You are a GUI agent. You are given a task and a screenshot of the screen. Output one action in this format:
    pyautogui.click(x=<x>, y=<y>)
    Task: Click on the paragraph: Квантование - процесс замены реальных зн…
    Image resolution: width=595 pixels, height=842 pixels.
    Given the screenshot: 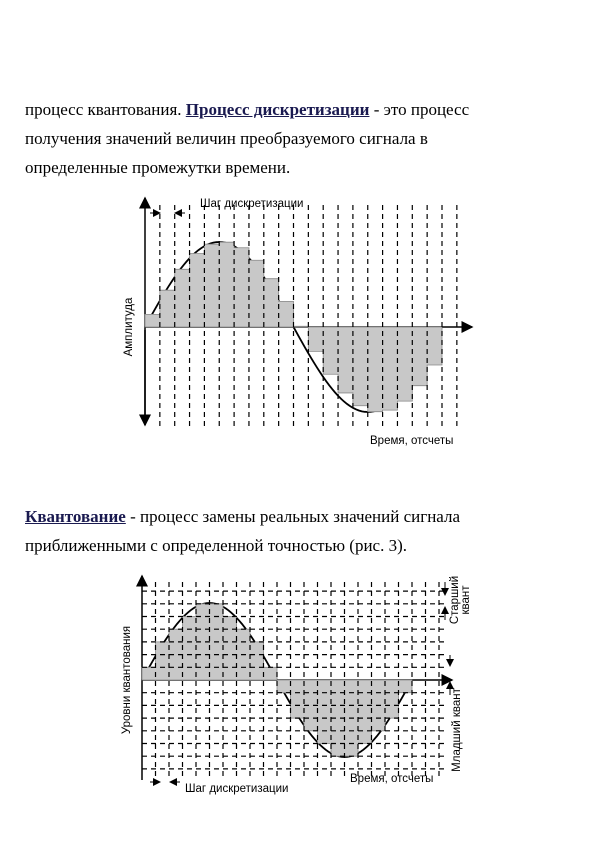 What is the action you would take?
    pyautogui.click(x=242, y=536)
    